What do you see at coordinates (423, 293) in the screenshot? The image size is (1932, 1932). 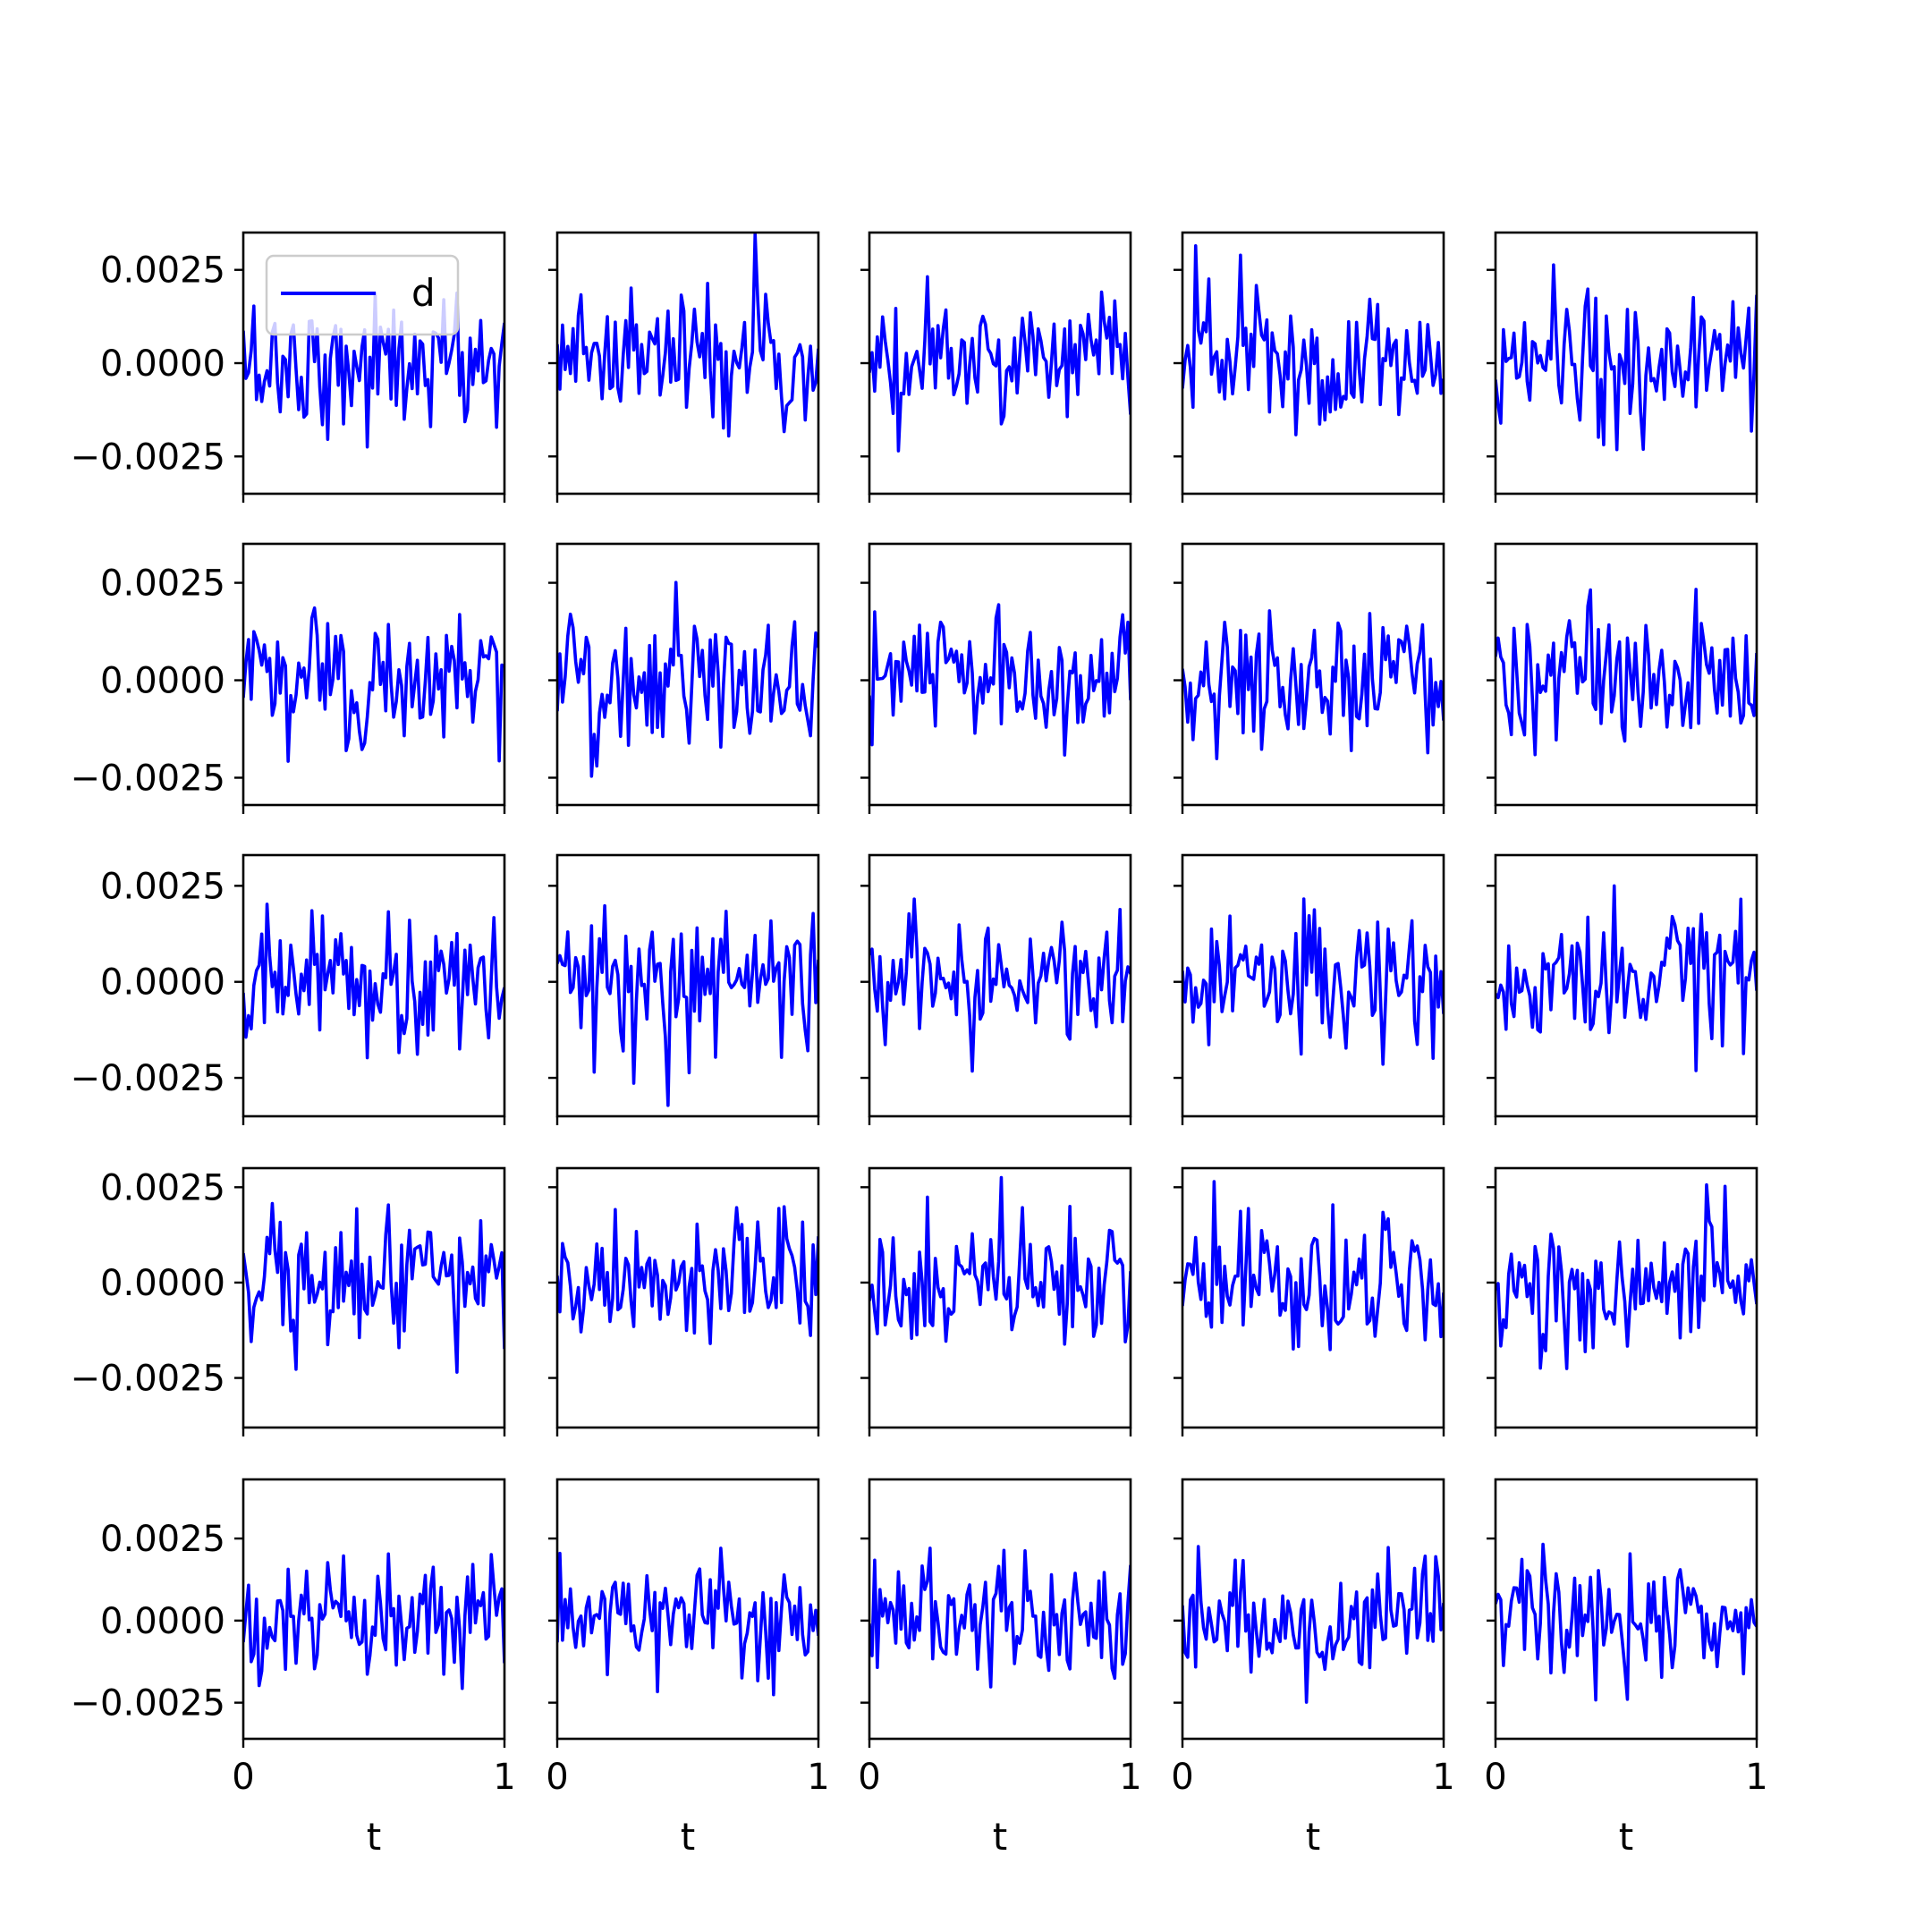 I see `legend-entry-label: d` at bounding box center [423, 293].